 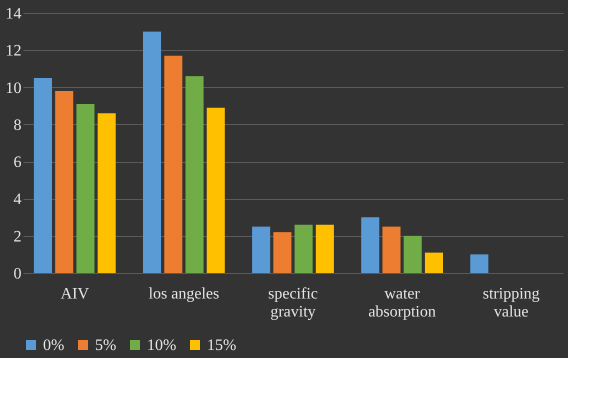 I want to click on y-tick-label: 4, so click(x=18, y=199).